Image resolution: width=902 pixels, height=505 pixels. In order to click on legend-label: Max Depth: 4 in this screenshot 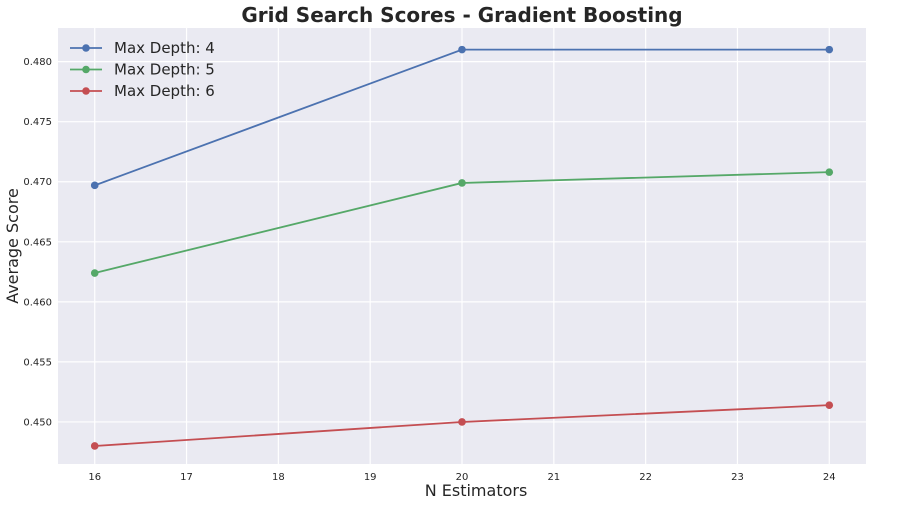, I will do `click(164, 48)`.